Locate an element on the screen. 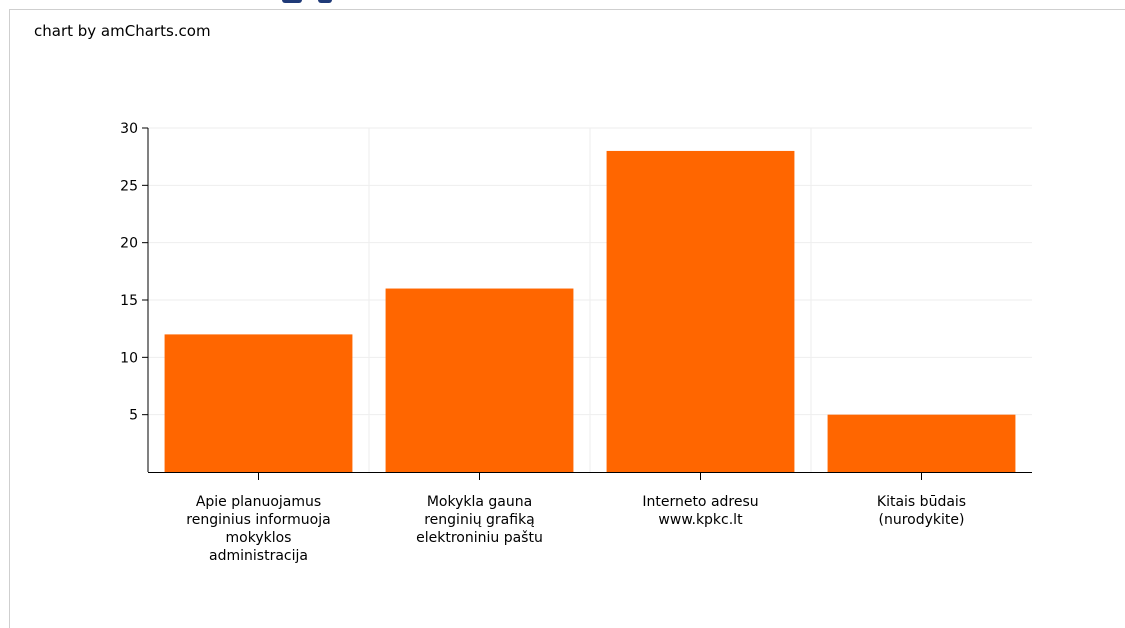 This screenshot has height=628, width=1125. y-tick-label: 15 is located at coordinates (129, 301).